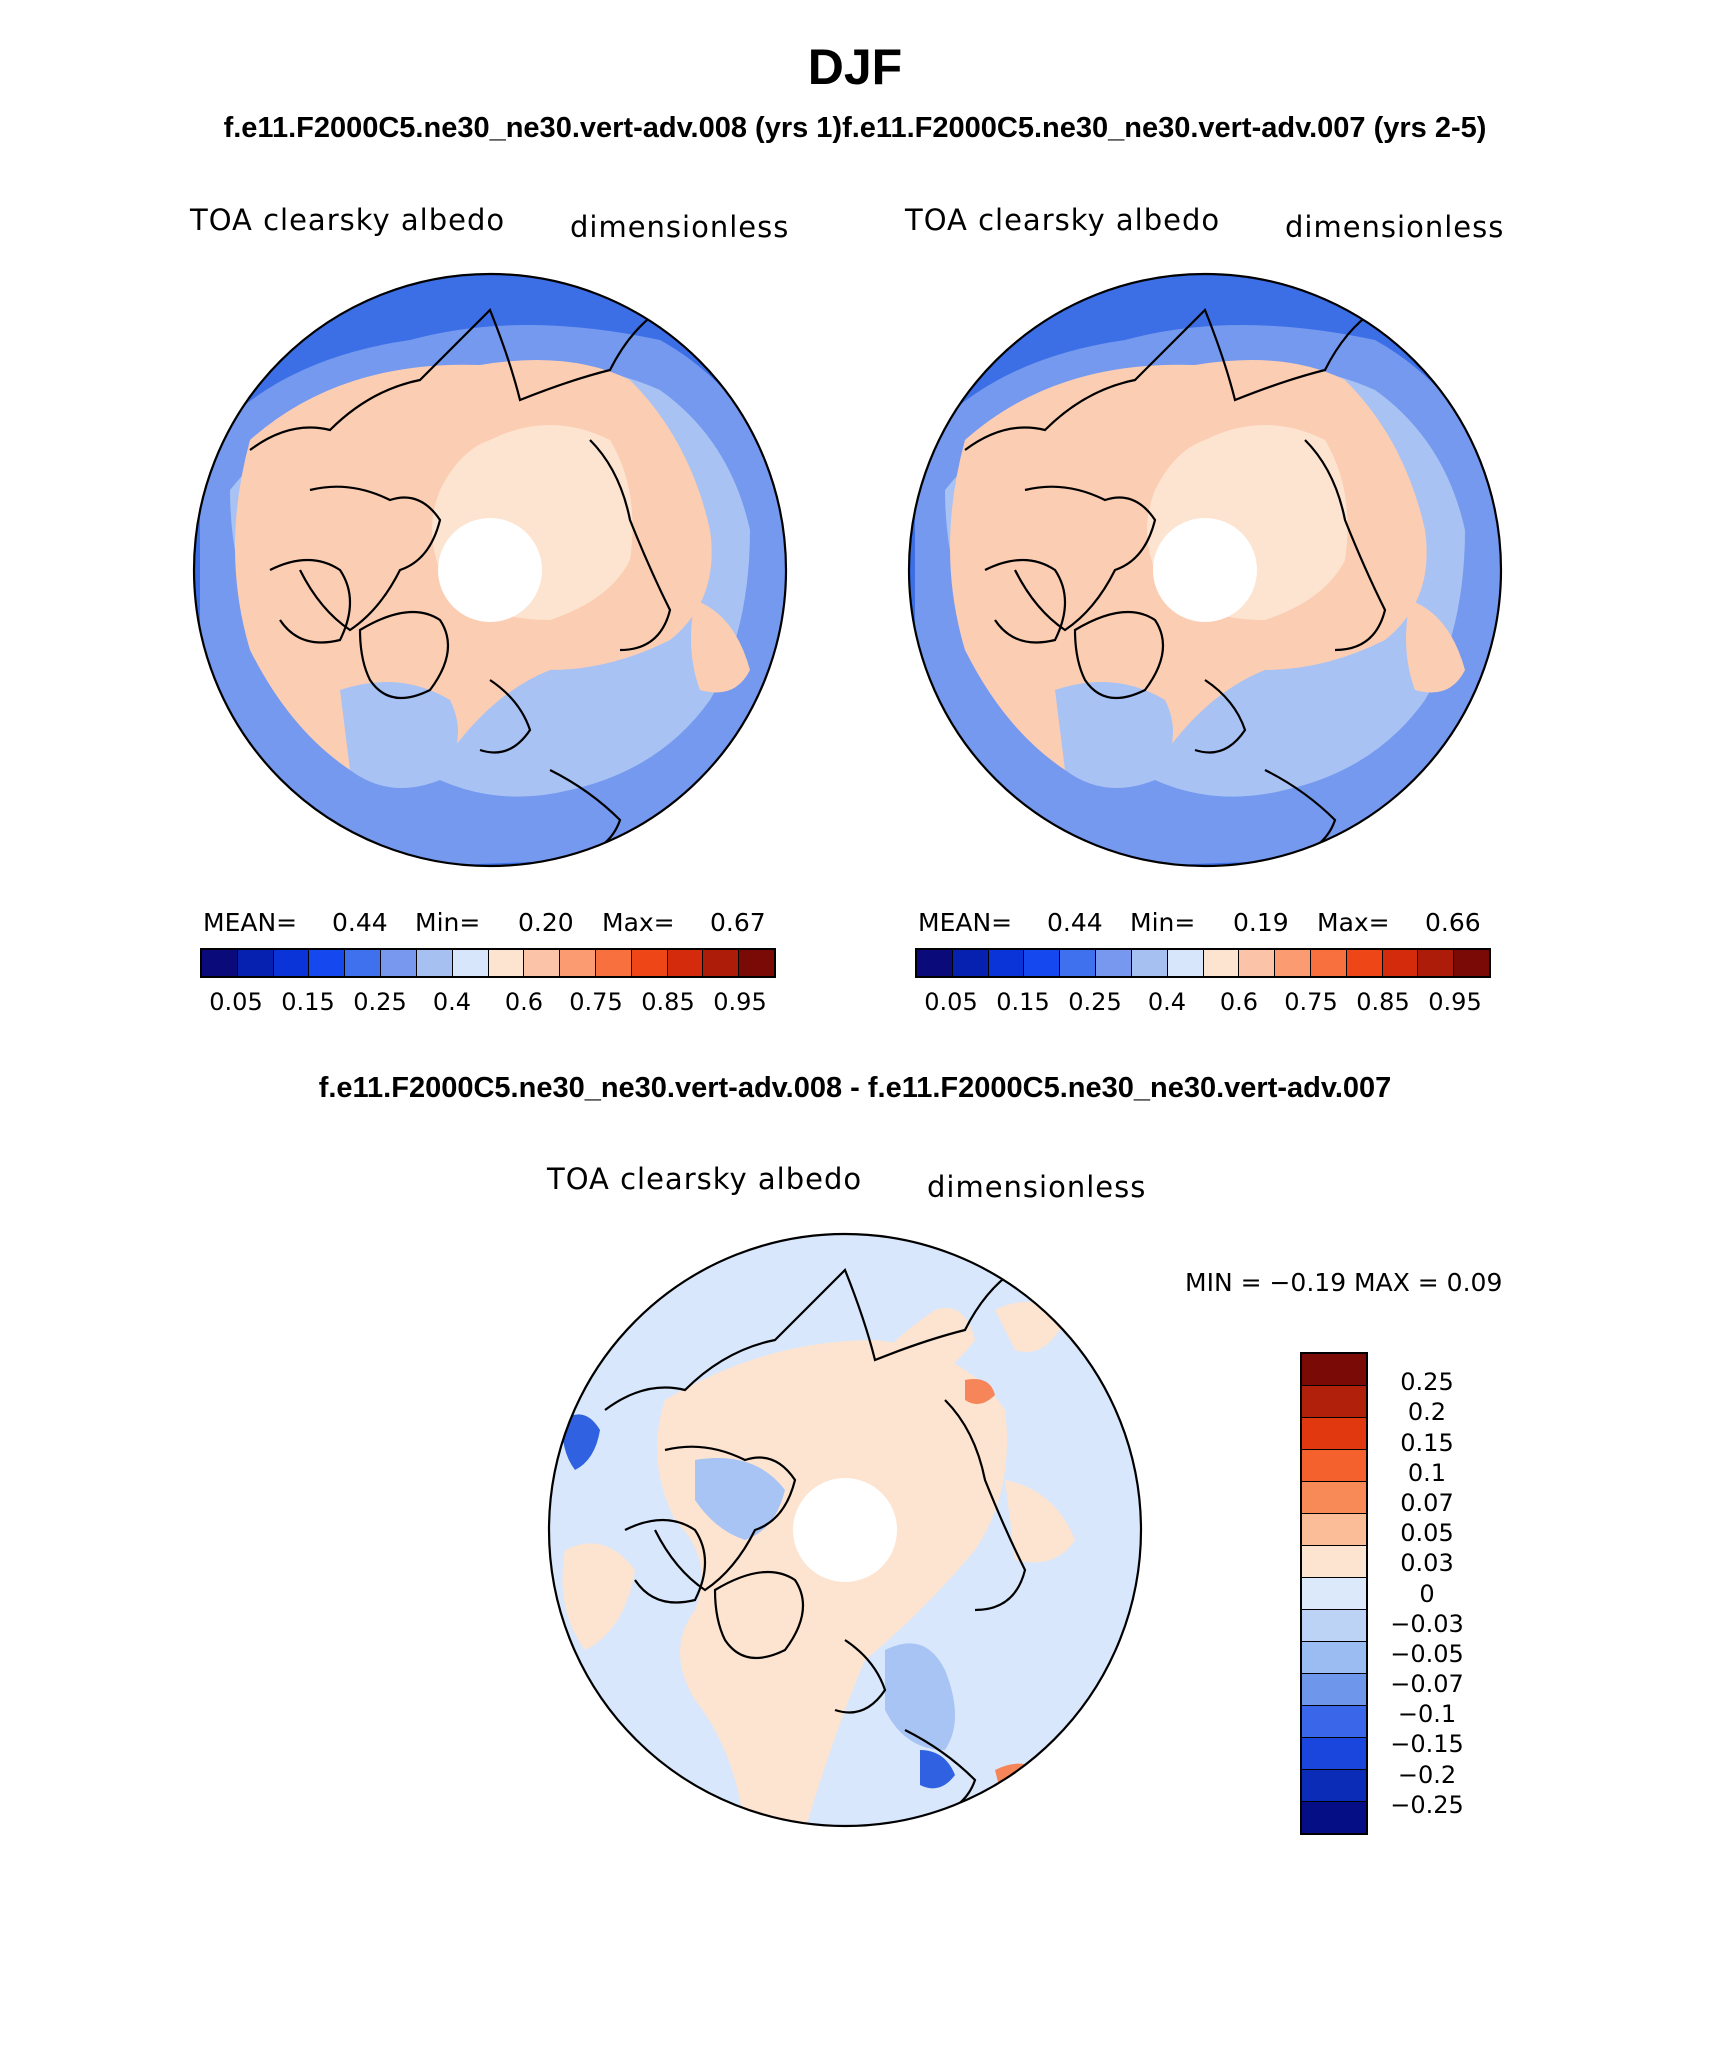  What do you see at coordinates (1037, 1187) in the screenshot?
I see `diff-units-label: dimensionless` at bounding box center [1037, 1187].